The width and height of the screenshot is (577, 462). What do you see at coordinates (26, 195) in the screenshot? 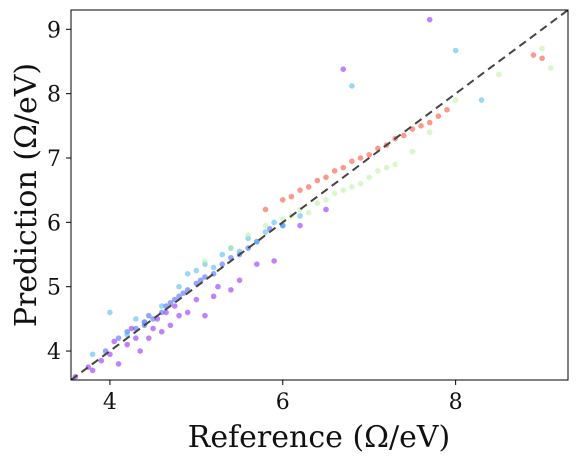
I see `y-axis-label: Prediction (Ω/eV)` at bounding box center [26, 195].